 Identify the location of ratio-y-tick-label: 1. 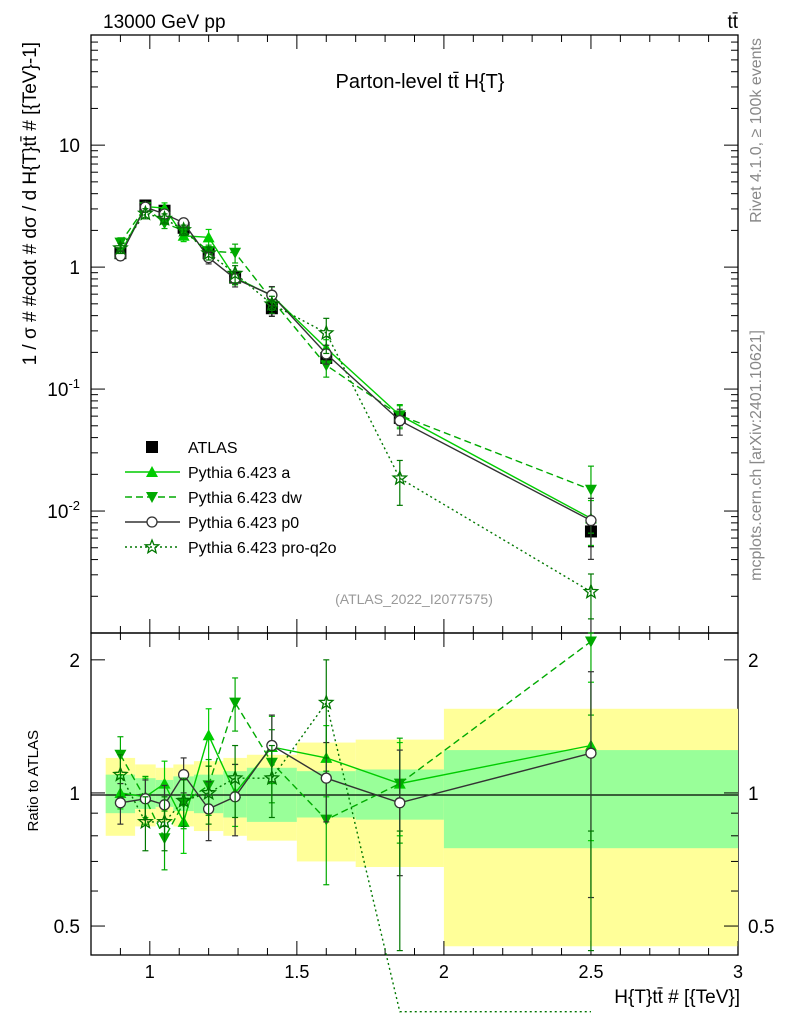
(74, 794).